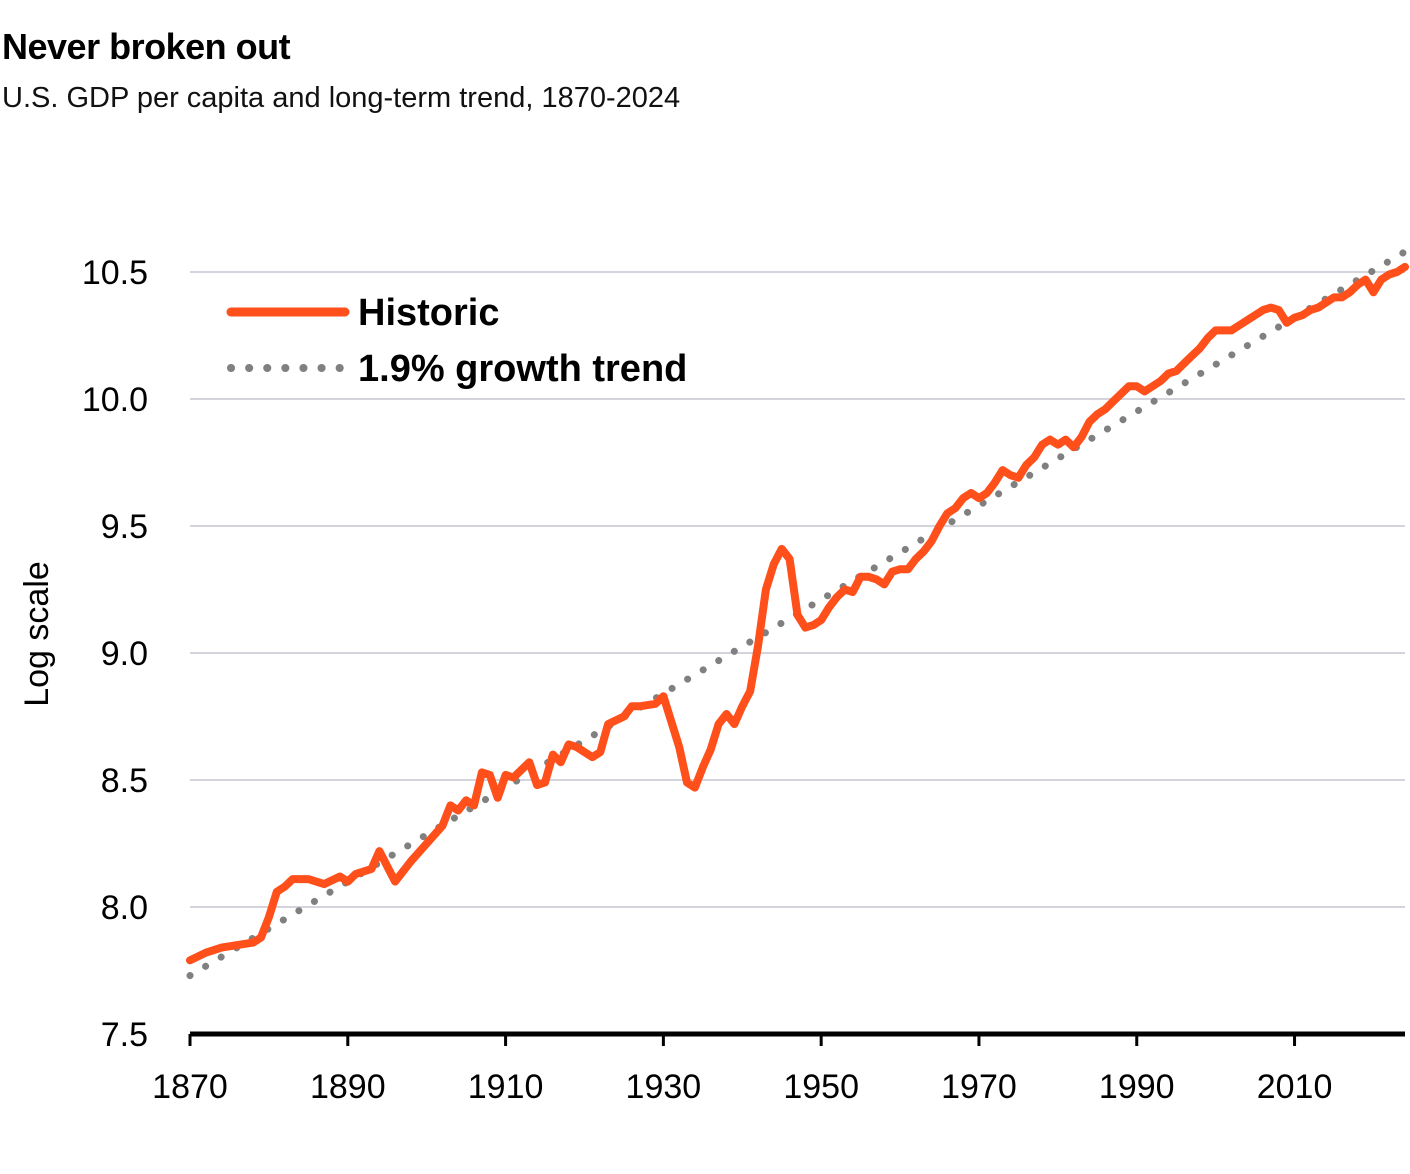 The height and width of the screenshot is (1174, 1410). Describe the element at coordinates (124, 527) in the screenshot. I see `y-tick-label-9.5: 9.5` at that location.